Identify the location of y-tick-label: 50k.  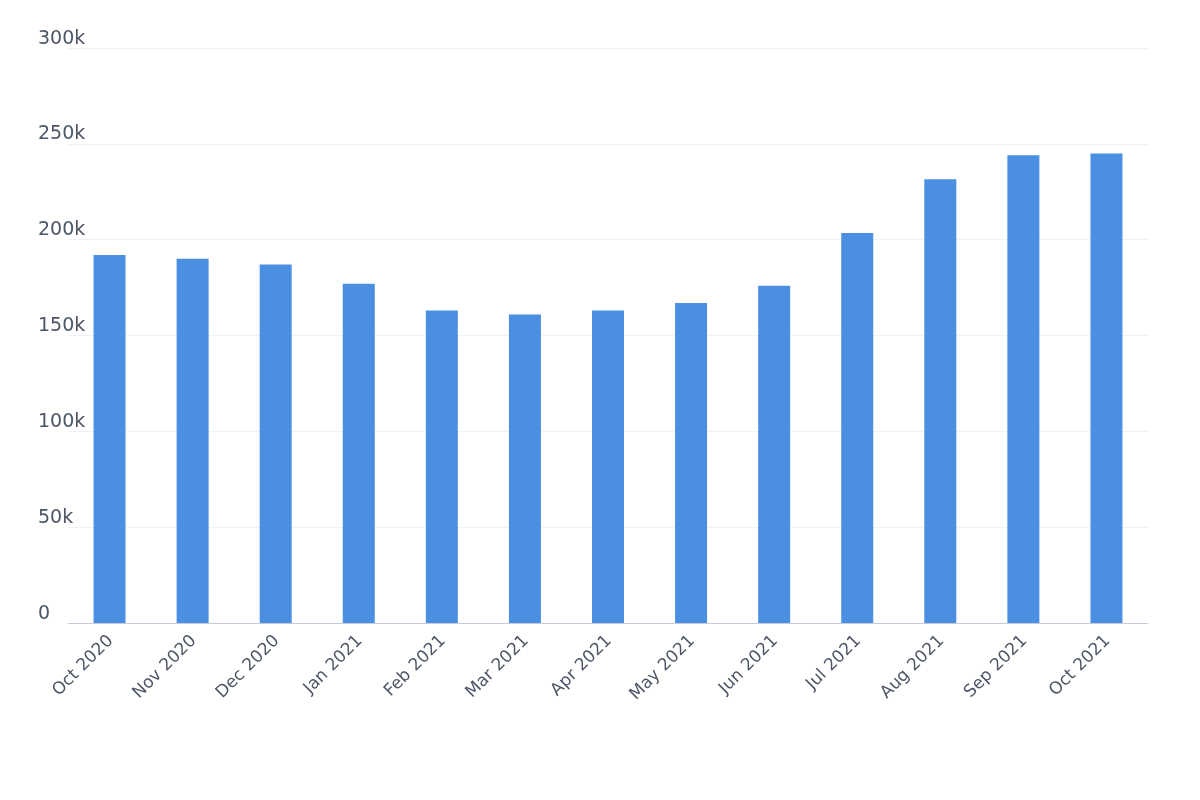
(56, 515).